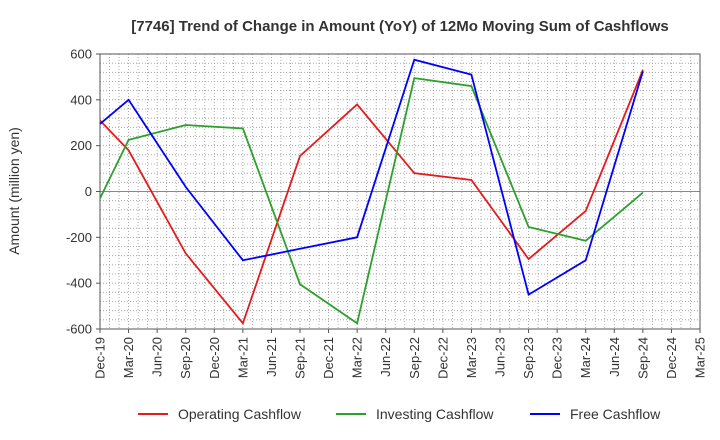 The image size is (720, 440). What do you see at coordinates (557, 358) in the screenshot?
I see `x-tick-label: Dec-23` at bounding box center [557, 358].